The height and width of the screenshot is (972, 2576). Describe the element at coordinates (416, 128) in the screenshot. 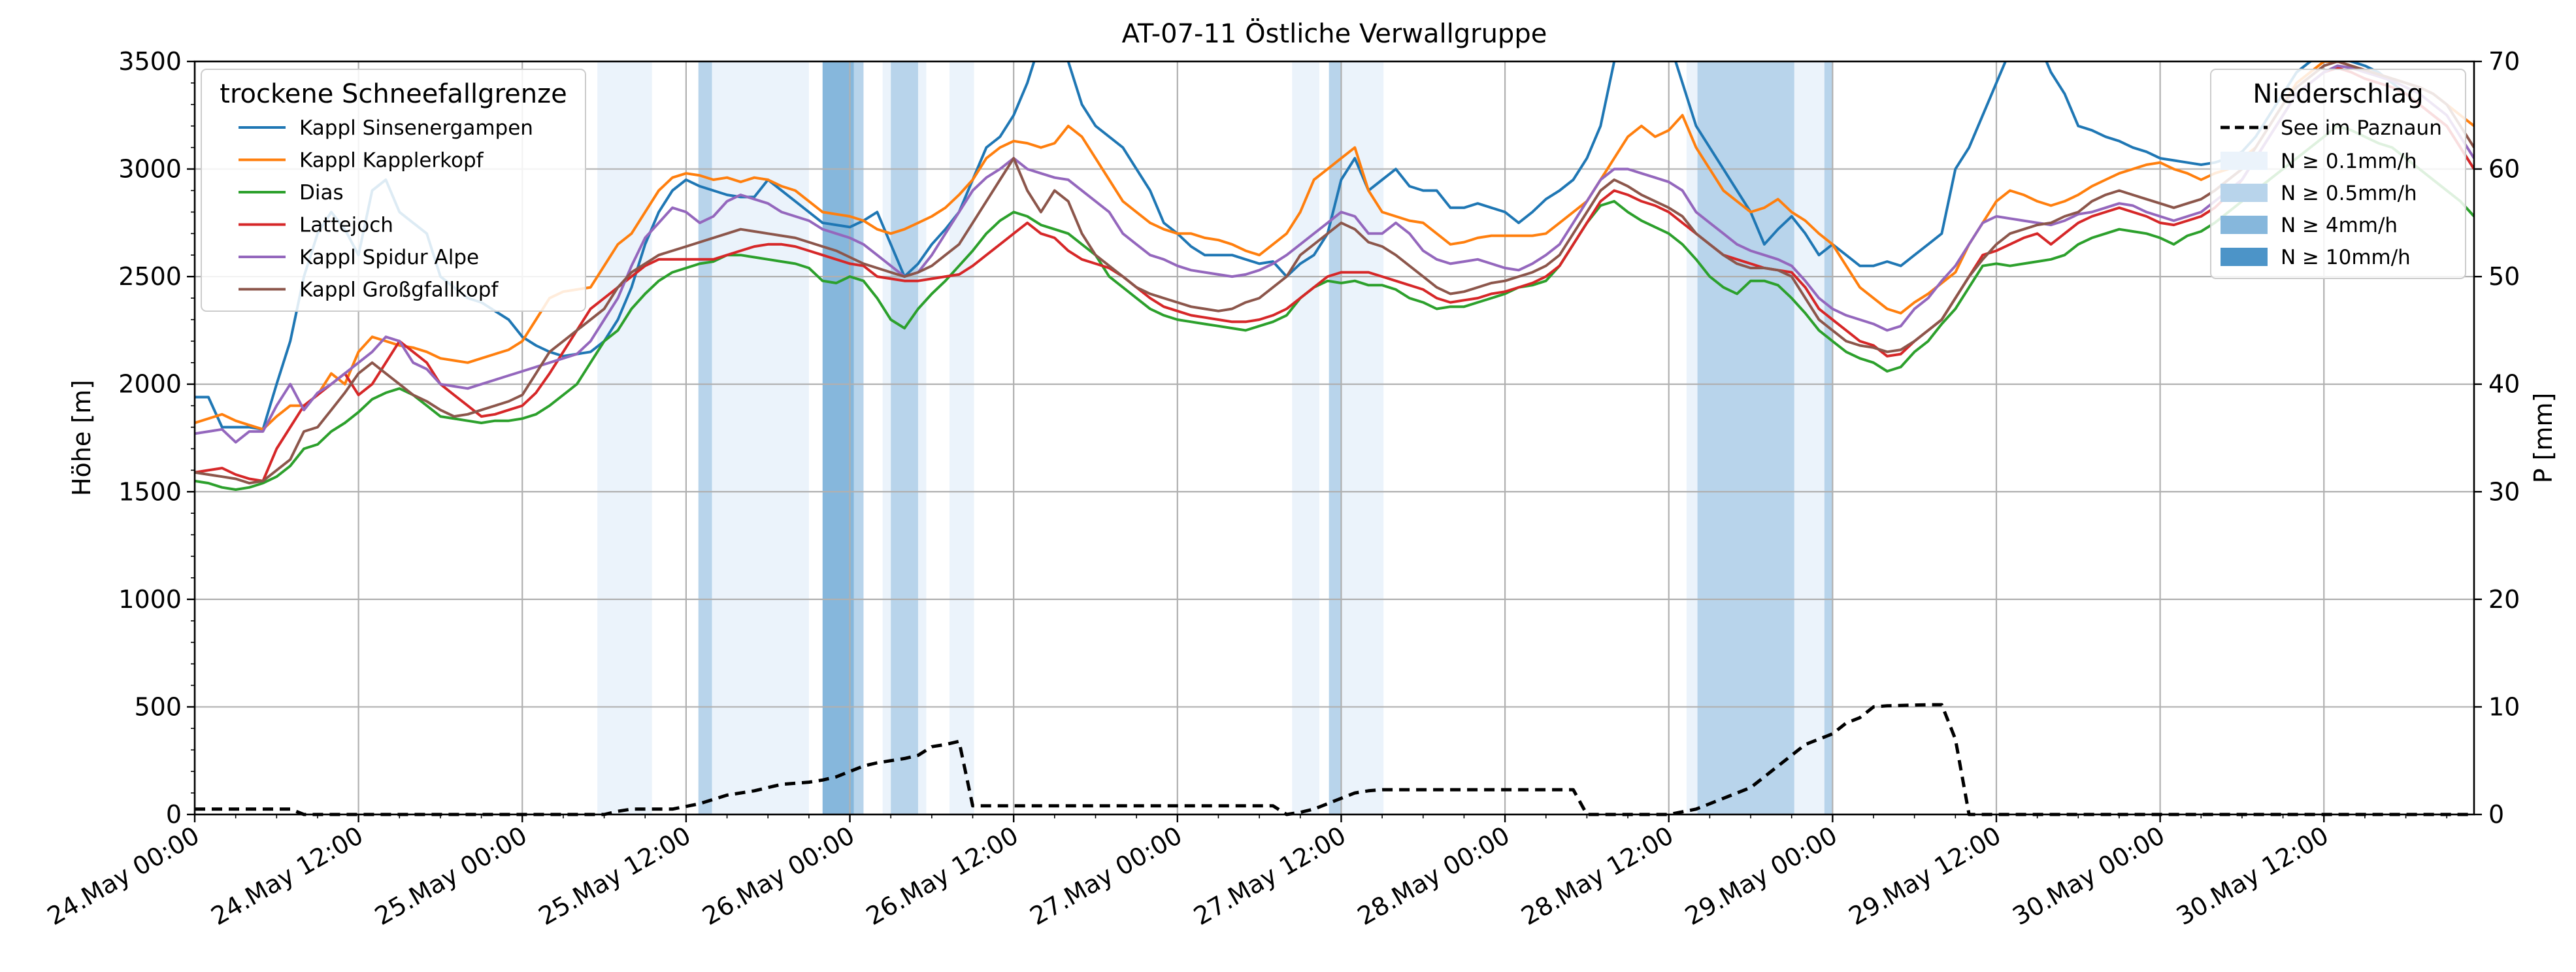

I see `legend-snow-label-0: Kappl Sinsenergampen` at that location.